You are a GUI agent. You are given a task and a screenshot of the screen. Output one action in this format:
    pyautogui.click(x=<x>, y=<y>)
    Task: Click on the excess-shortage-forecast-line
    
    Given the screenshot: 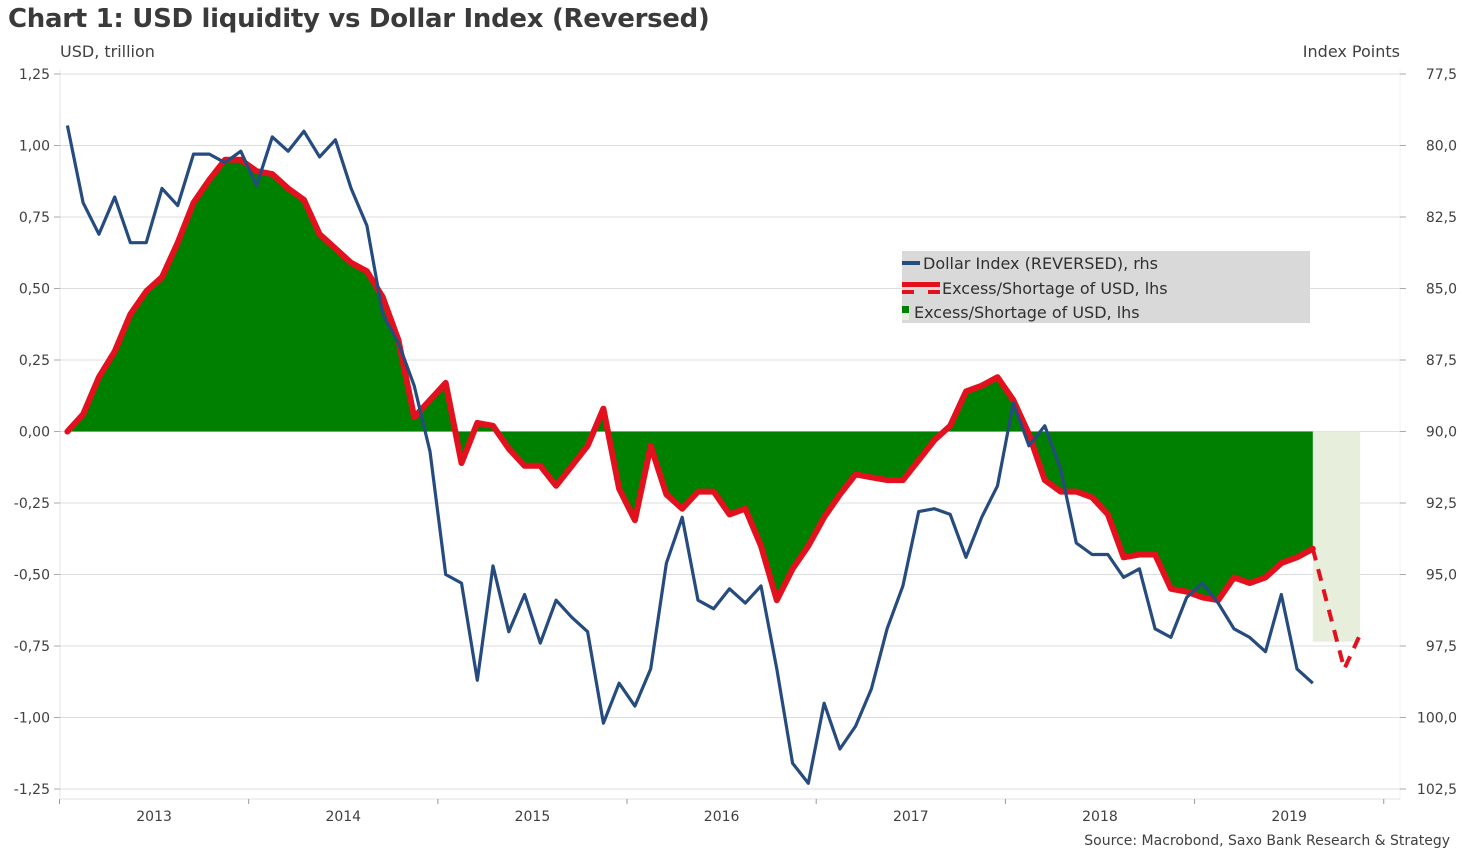 What is the action you would take?
    pyautogui.click(x=1336, y=611)
    